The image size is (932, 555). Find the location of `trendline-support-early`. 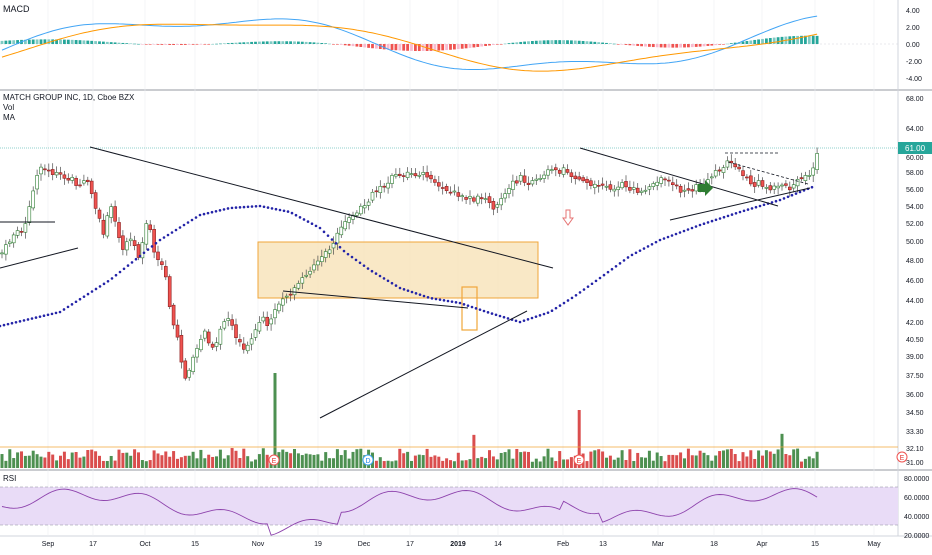

trendline-support-early is located at coordinates (39, 258).